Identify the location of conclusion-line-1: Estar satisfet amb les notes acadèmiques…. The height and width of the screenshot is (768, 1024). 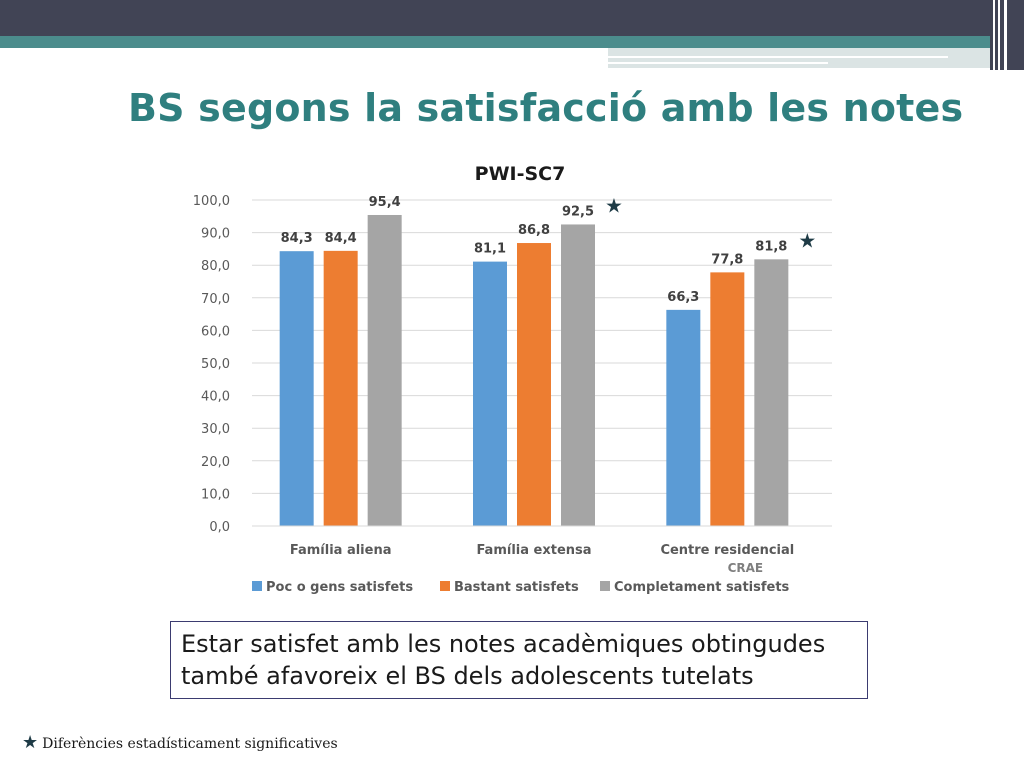
(503, 644).